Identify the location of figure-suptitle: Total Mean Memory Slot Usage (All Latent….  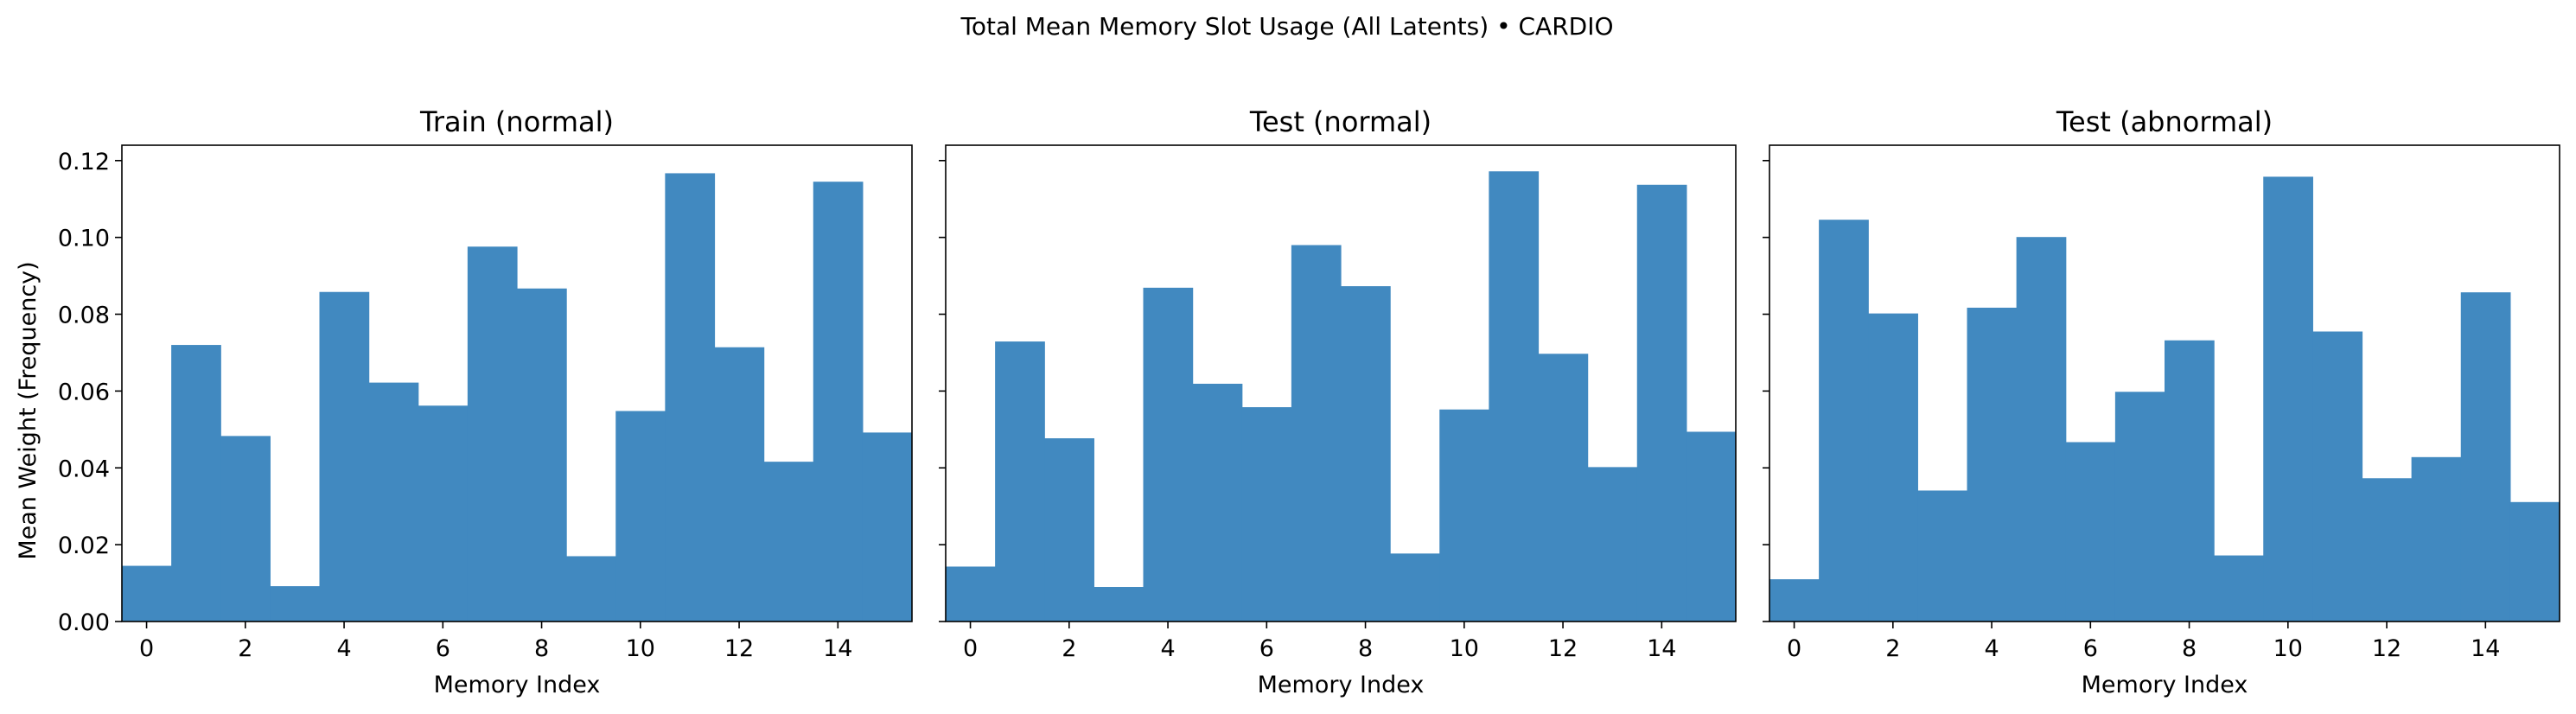
(1286, 27).